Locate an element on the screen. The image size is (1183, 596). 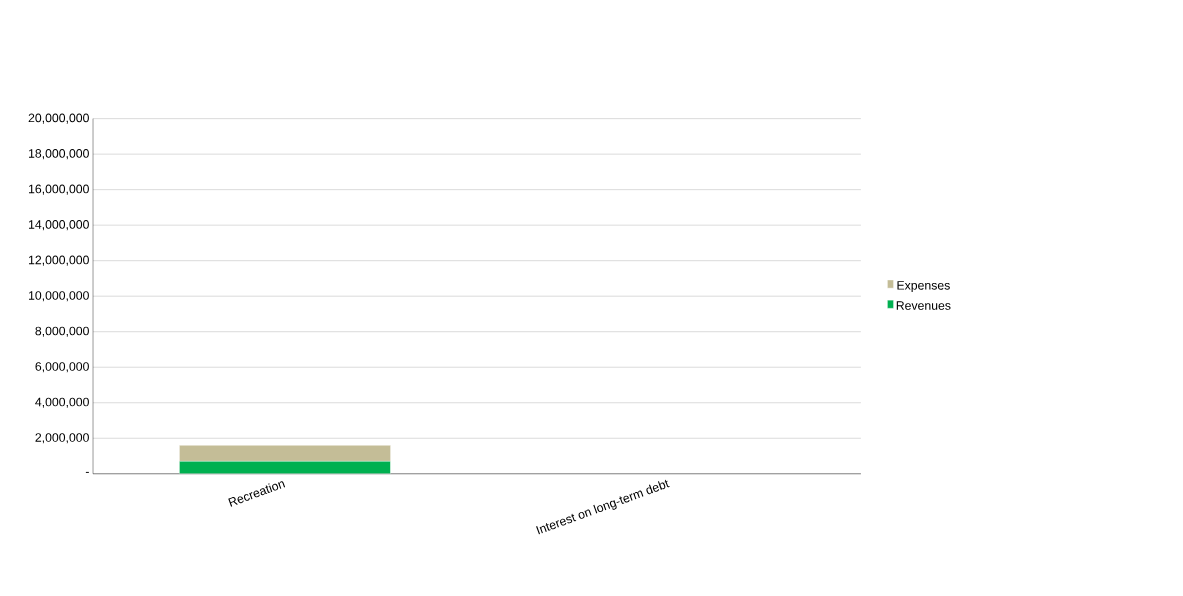
y-tick-label: 12,000,000 is located at coordinates (58, 260).